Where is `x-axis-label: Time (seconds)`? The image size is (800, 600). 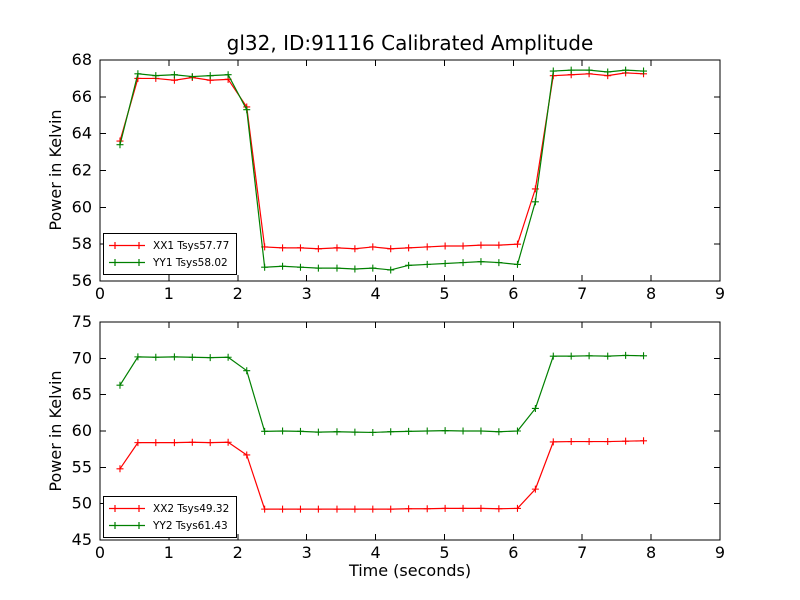
x-axis-label: Time (seconds) is located at coordinates (410, 570).